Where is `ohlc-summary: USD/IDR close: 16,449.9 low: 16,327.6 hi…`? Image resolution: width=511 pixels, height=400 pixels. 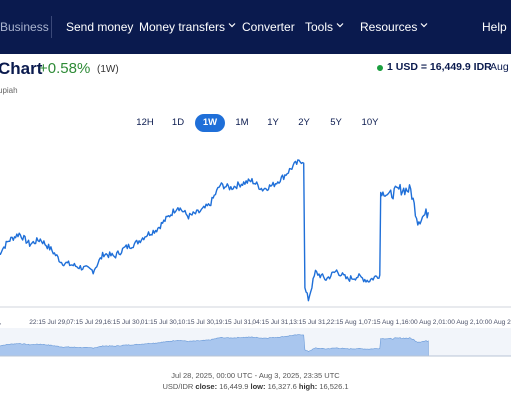 ohlc-summary: USD/IDR close: 16,449.9 low: 16,327.6 hi… is located at coordinates (255, 386).